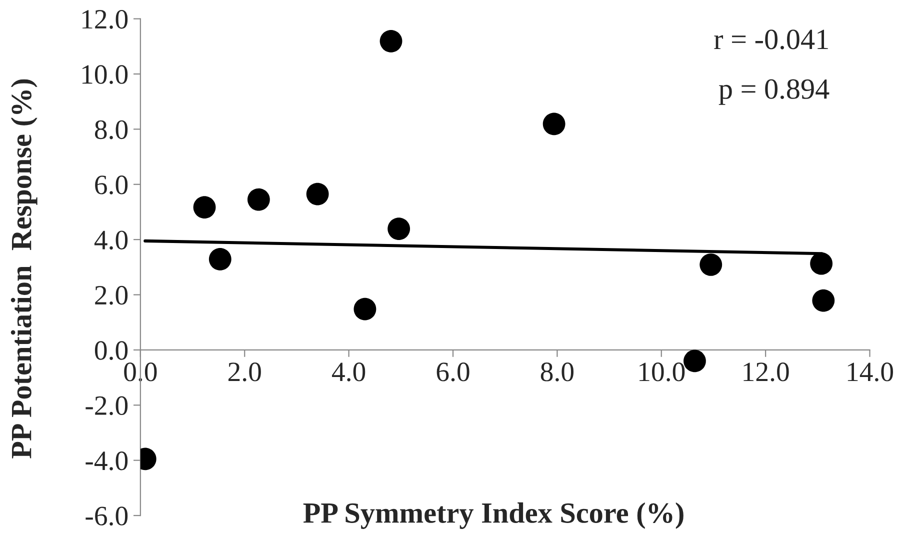 This screenshot has height=537, width=906. I want to click on x-tick-label: 12.0, so click(766, 372).